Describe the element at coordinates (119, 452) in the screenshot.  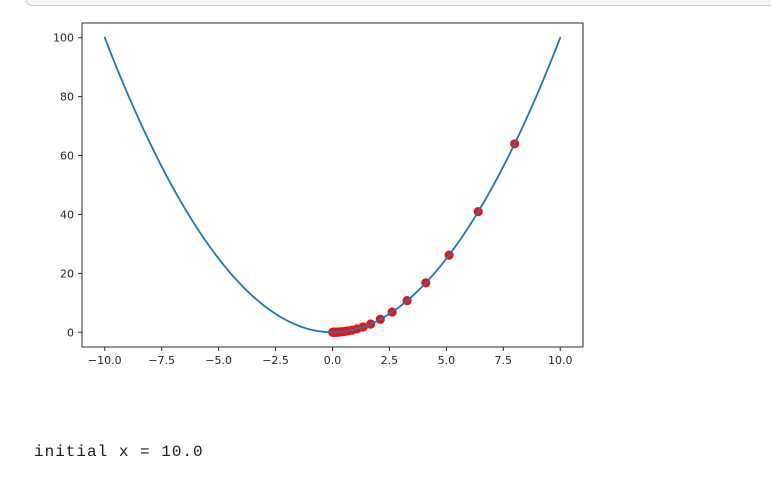
I see `output-line-initial-x: initial x = 10.0` at that location.